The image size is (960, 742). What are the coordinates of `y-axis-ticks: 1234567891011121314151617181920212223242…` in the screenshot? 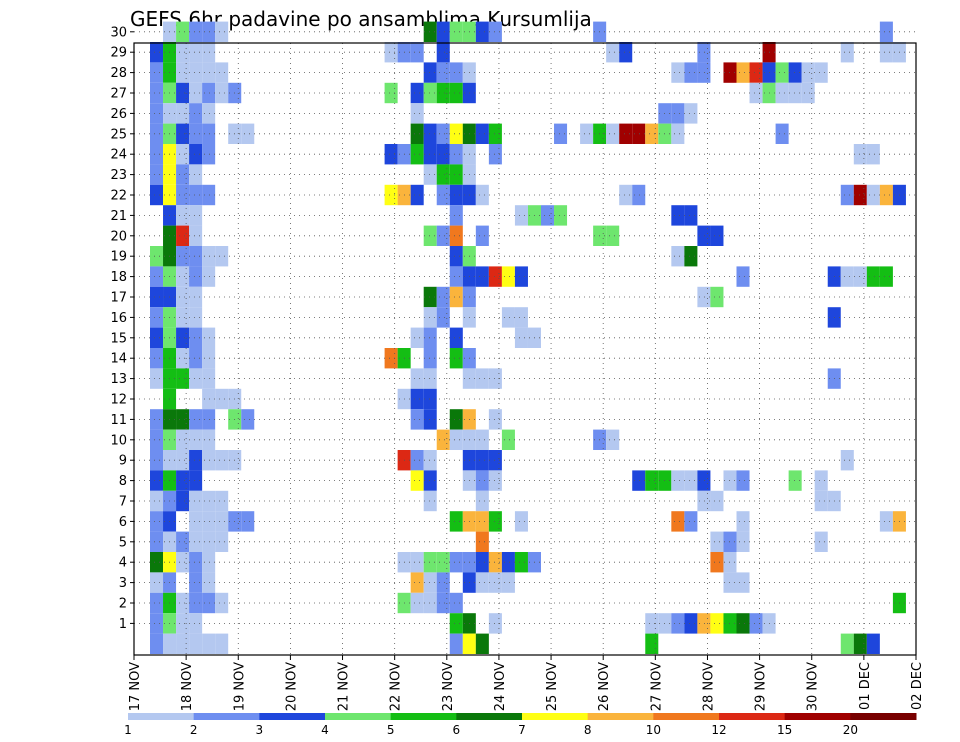 It's located at (122, 328).